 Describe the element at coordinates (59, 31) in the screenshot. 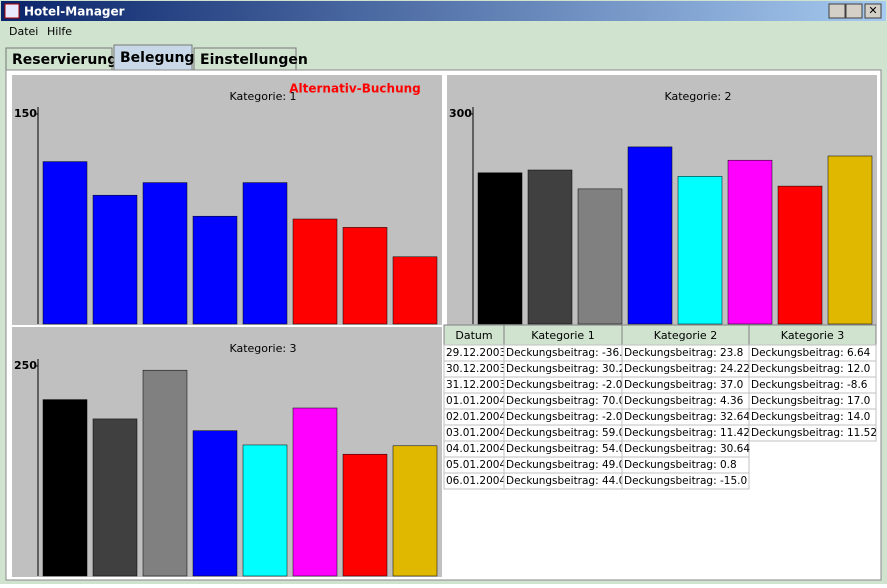

I see `menu-item: Hilfe` at that location.